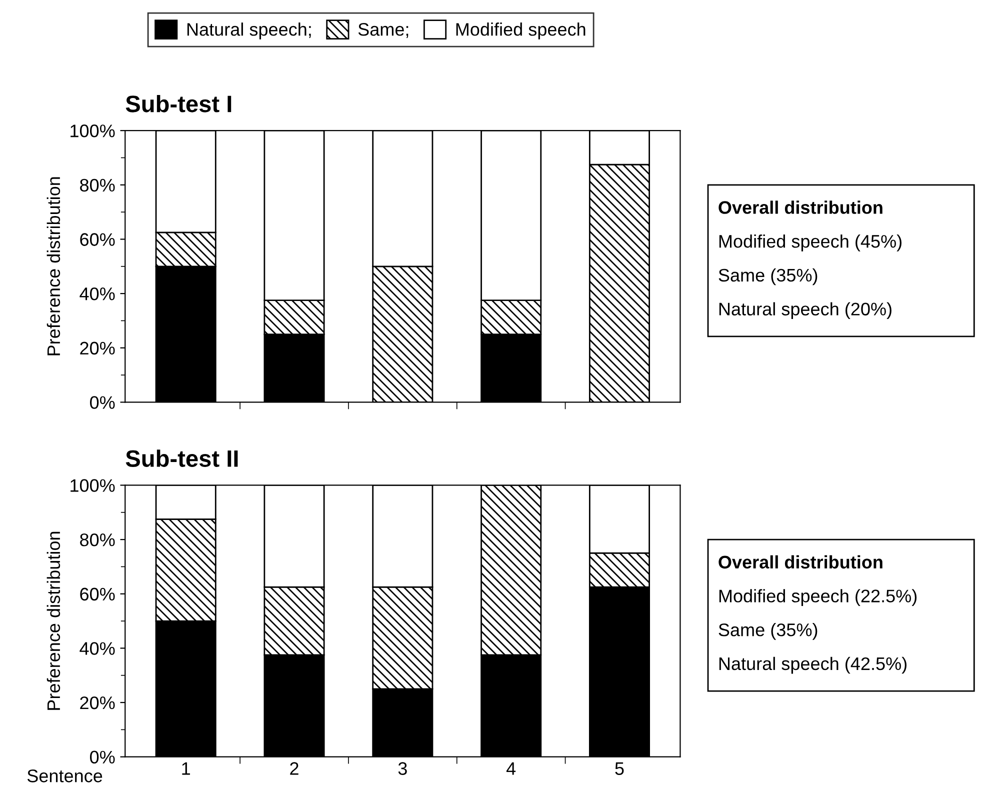 This screenshot has height=806, width=993. I want to click on x-tick-label: 2, so click(294, 768).